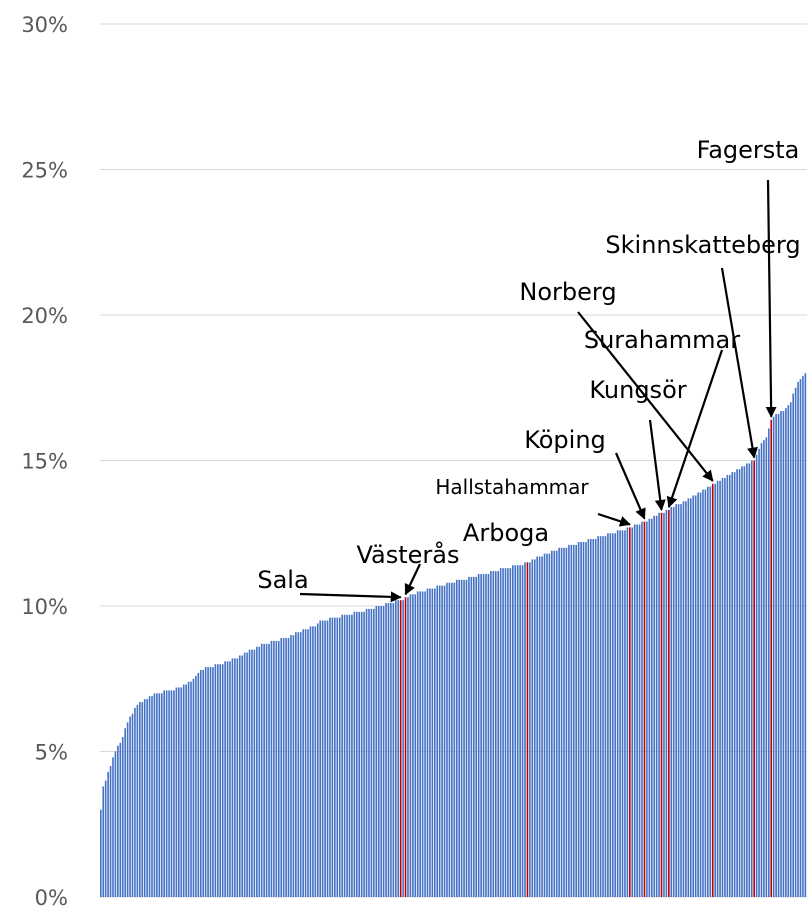 This screenshot has height=911, width=807. Describe the element at coordinates (44, 25) in the screenshot. I see `y-tick-label: 30%` at that location.